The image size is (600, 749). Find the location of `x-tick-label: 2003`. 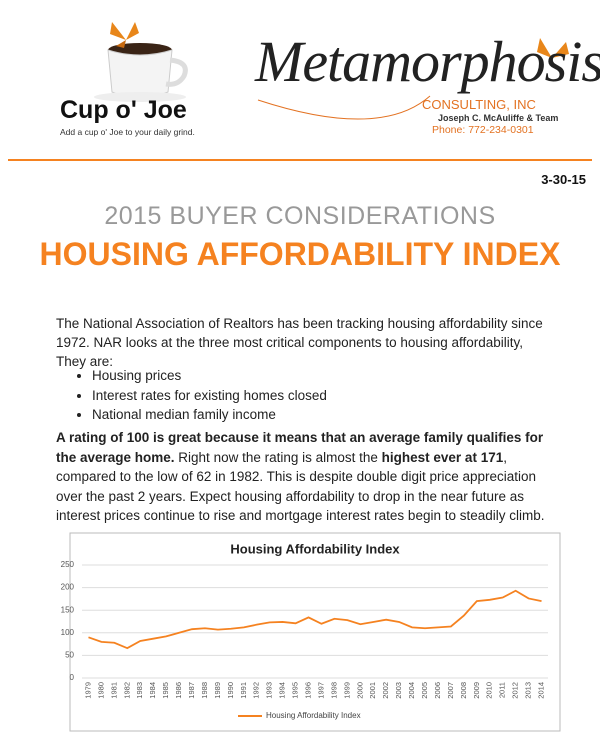

x-tick-label: 2003 is located at coordinates (398, 690).